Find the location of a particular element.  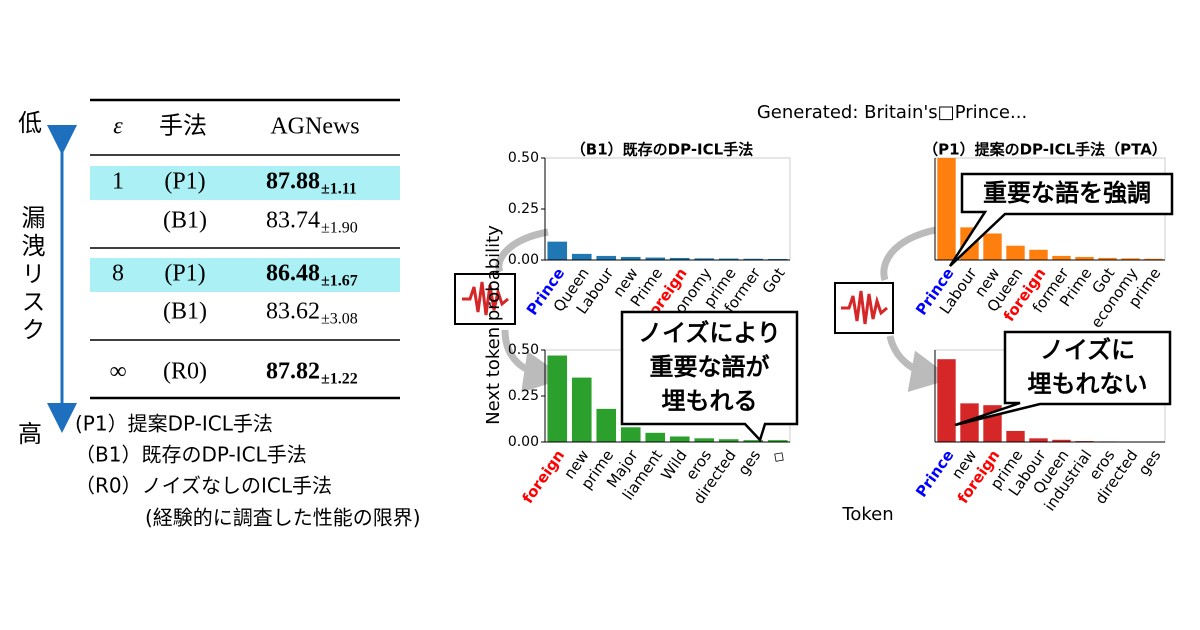

legend-note: （R0）ノイズなしのICL手法 is located at coordinates (203, 486).